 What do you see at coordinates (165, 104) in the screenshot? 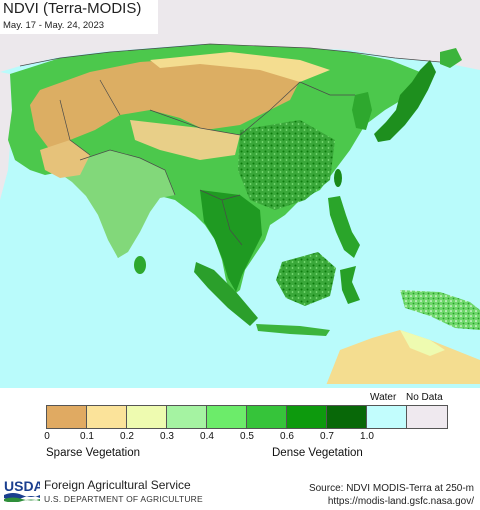
I see `arid-central-asia` at bounding box center [165, 104].